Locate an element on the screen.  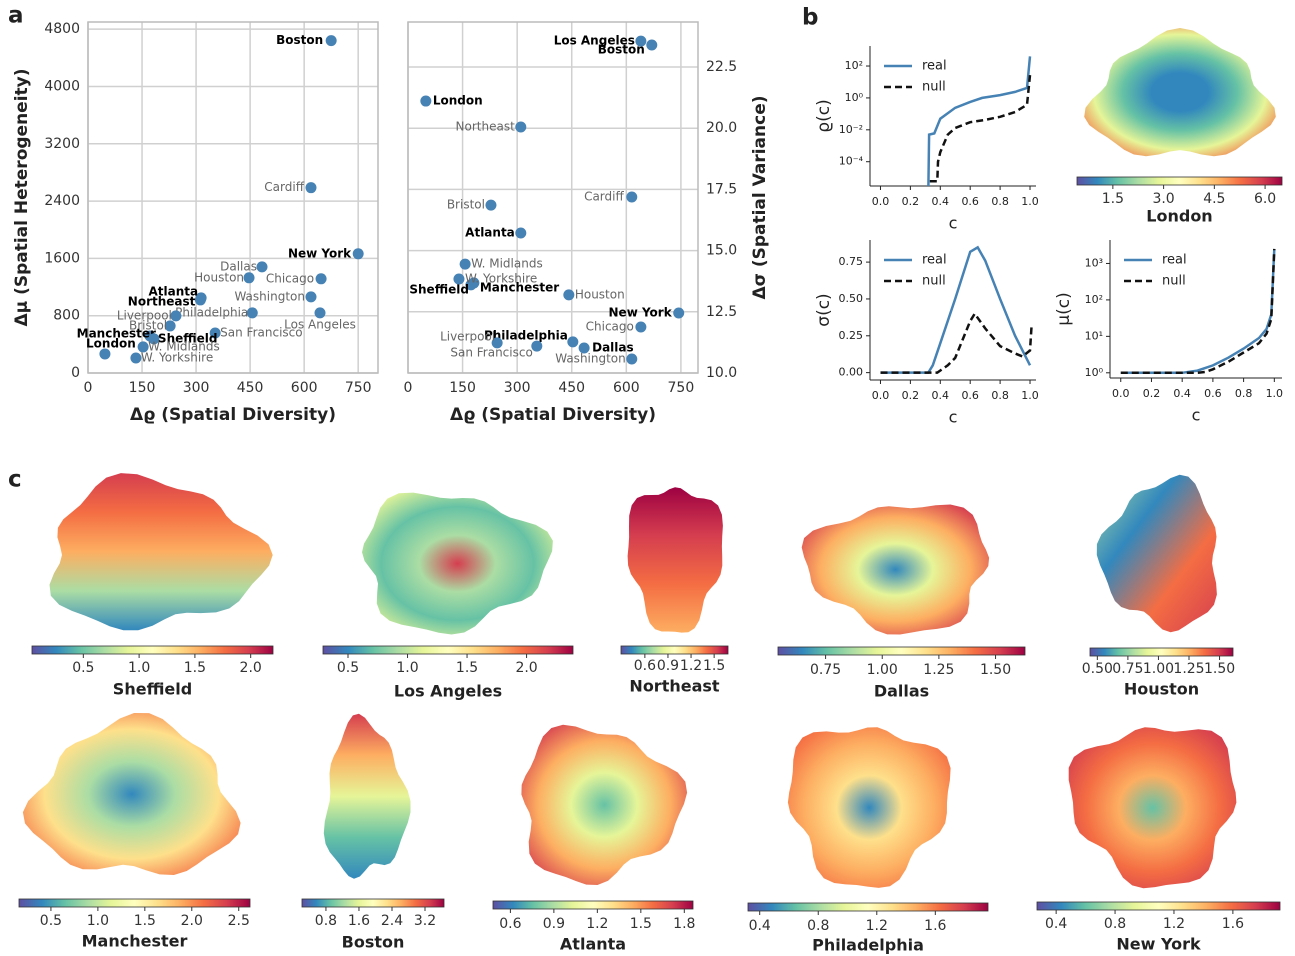
colorbar-tick-label: 2.0 is located at coordinates (251, 668).